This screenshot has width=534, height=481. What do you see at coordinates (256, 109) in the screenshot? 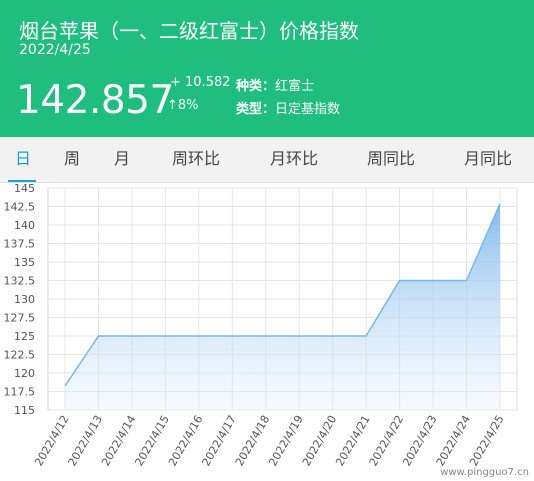
I see `type-label: 类型：` at bounding box center [256, 109].